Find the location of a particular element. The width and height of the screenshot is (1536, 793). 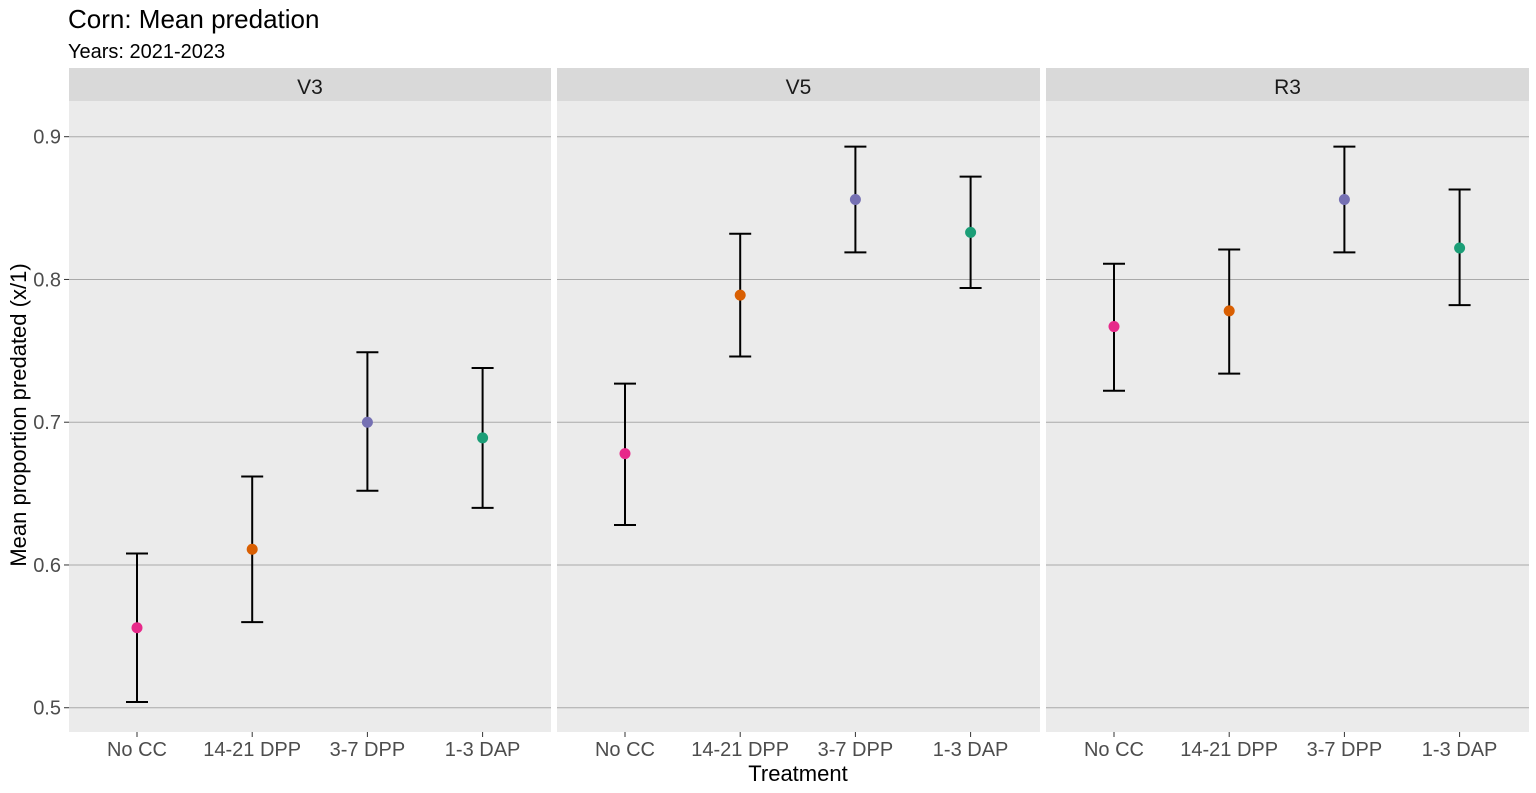

y-axis: 0.5 0.6 0.7 0.8 0.9 is located at coordinates (51, 423).